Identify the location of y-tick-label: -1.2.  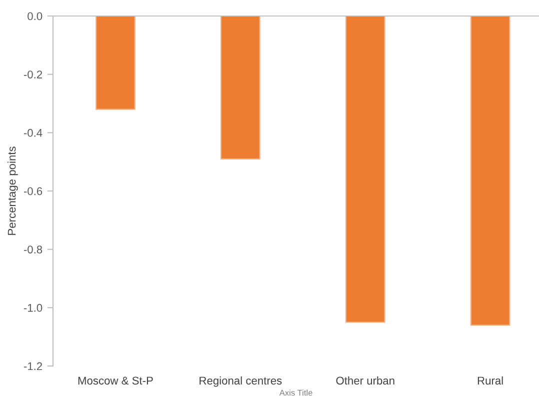
(33, 366).